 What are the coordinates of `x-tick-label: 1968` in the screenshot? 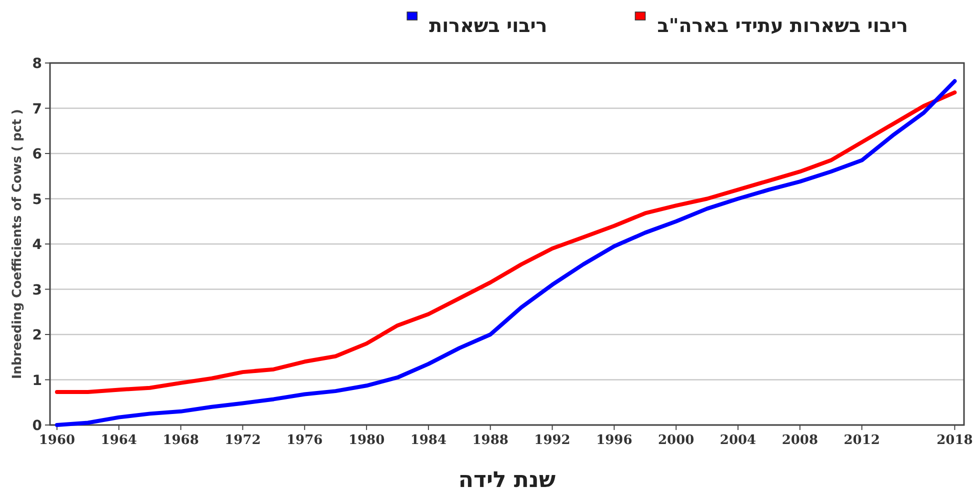 It's located at (180, 440).